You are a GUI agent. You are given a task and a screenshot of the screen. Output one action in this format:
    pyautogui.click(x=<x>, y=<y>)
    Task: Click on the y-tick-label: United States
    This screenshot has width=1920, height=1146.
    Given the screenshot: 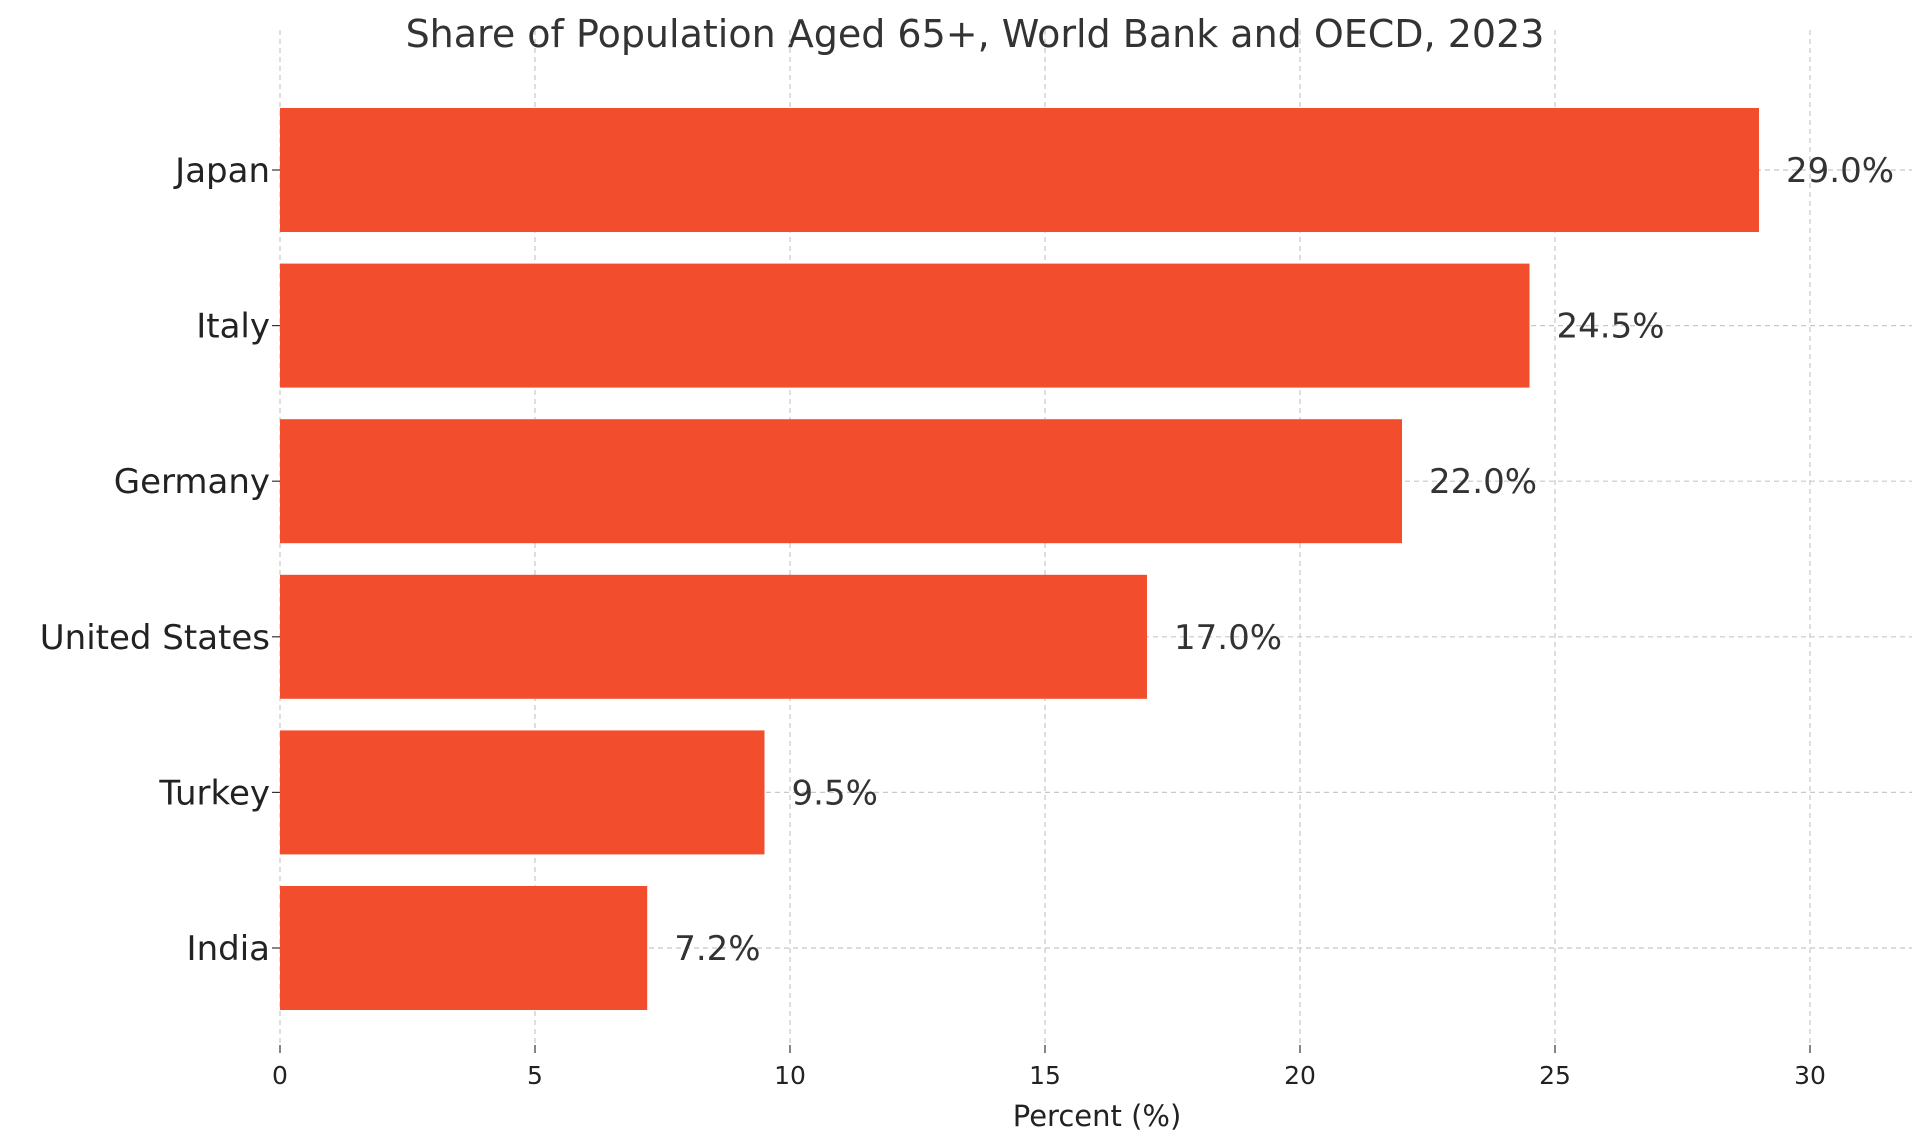 What is the action you would take?
    pyautogui.click(x=155, y=638)
    